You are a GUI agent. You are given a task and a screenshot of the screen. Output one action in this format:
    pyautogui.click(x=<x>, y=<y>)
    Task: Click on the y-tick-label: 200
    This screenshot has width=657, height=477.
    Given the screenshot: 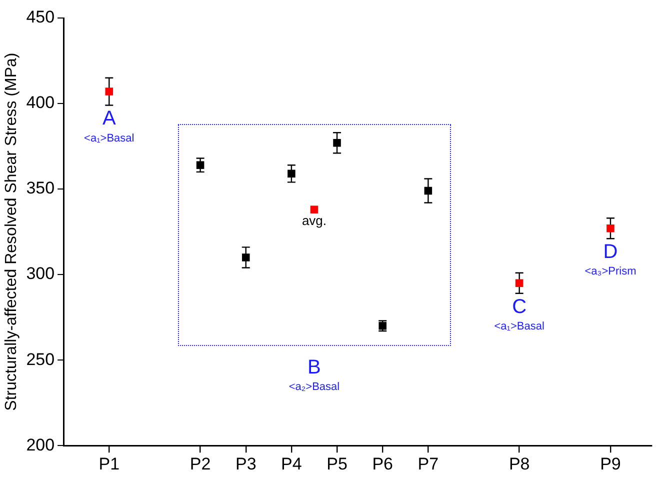 What is the action you would take?
    pyautogui.click(x=40, y=444)
    